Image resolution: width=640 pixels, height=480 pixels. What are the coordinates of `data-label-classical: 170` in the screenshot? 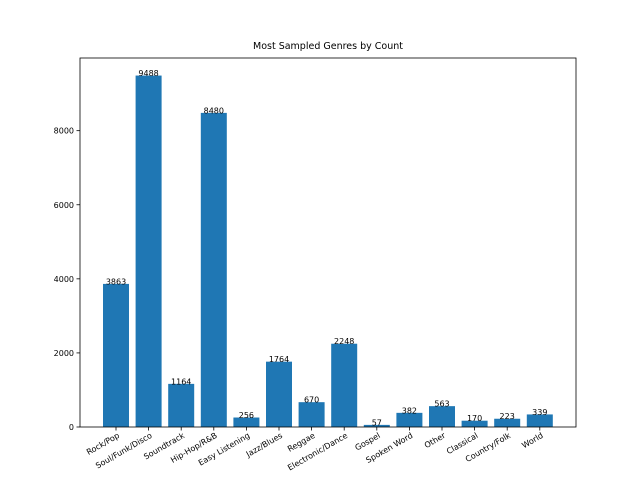 It's located at (474, 418).